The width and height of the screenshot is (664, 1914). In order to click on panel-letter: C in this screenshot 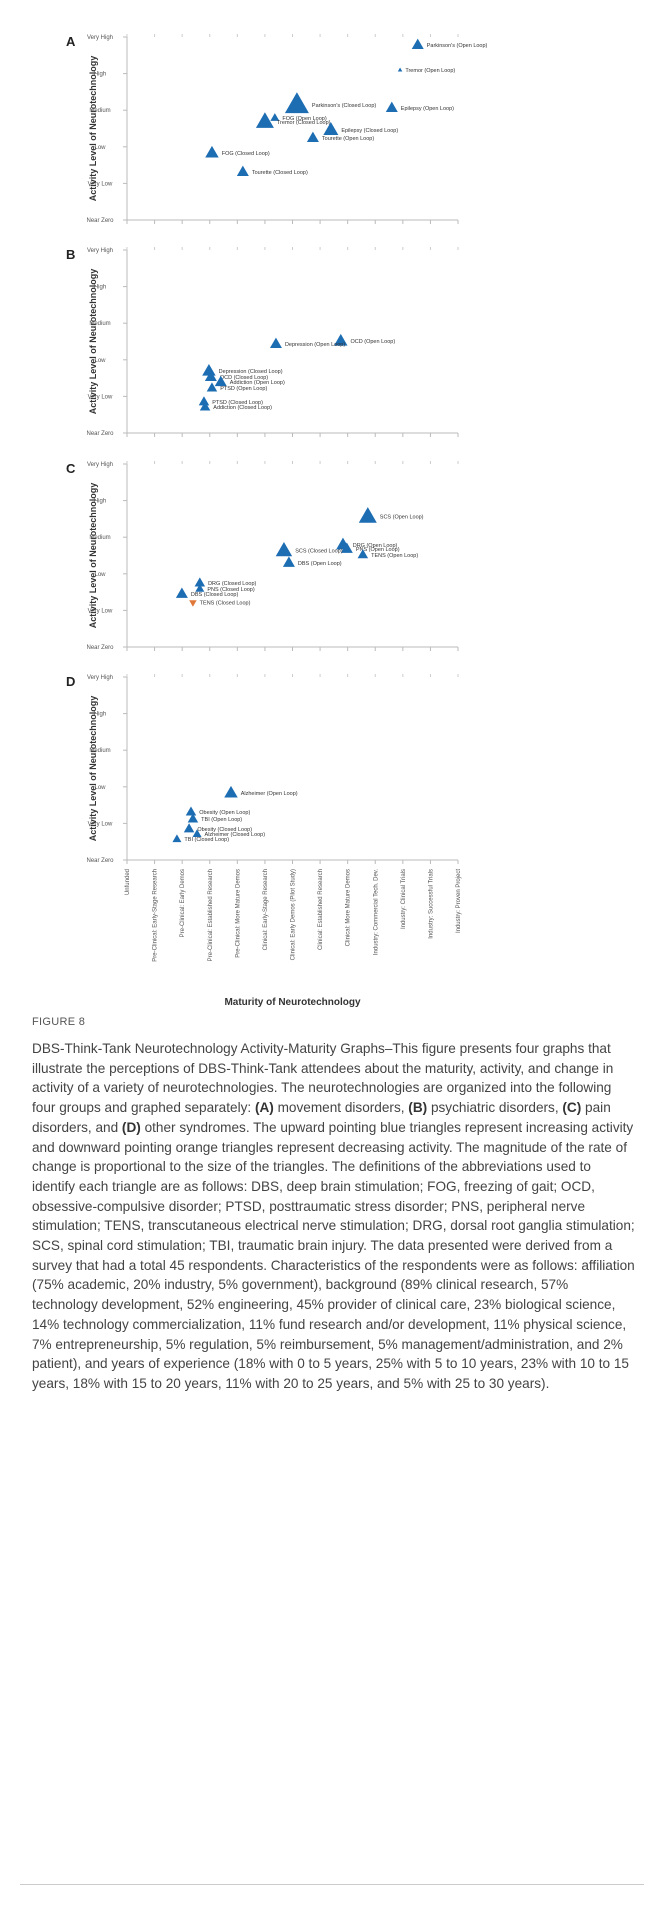, I will do `click(71, 468)`.